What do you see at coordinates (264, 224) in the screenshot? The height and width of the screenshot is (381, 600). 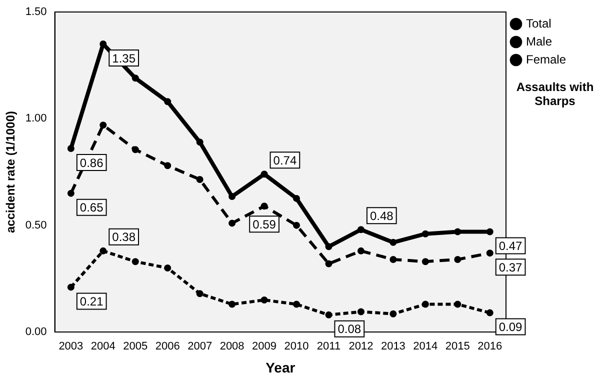 I see `data-label: 0.59` at bounding box center [264, 224].